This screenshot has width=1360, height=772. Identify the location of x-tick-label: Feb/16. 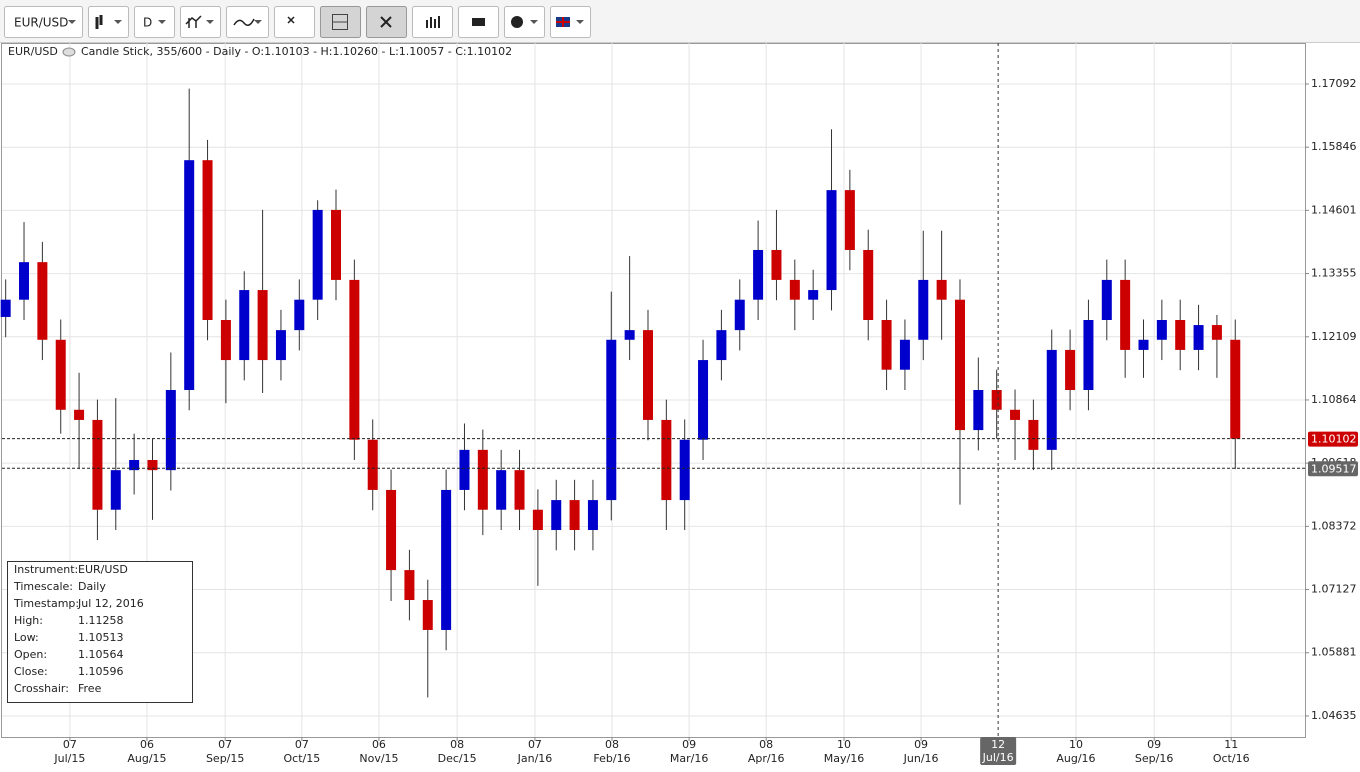
(611, 758).